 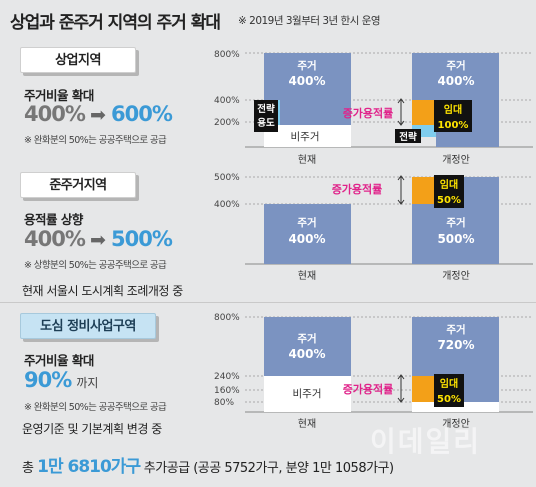 What do you see at coordinates (59, 95) in the screenshot?
I see `section-title-commercial: 주거비율 확대` at bounding box center [59, 95].